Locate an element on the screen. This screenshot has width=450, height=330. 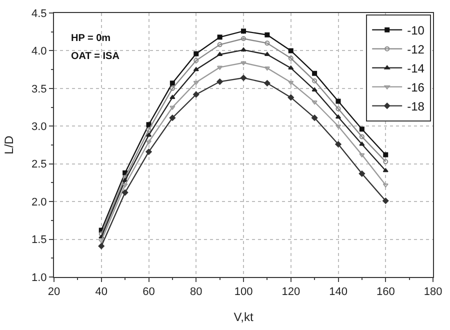
annotation: HP = 0m is located at coordinates (91, 38).